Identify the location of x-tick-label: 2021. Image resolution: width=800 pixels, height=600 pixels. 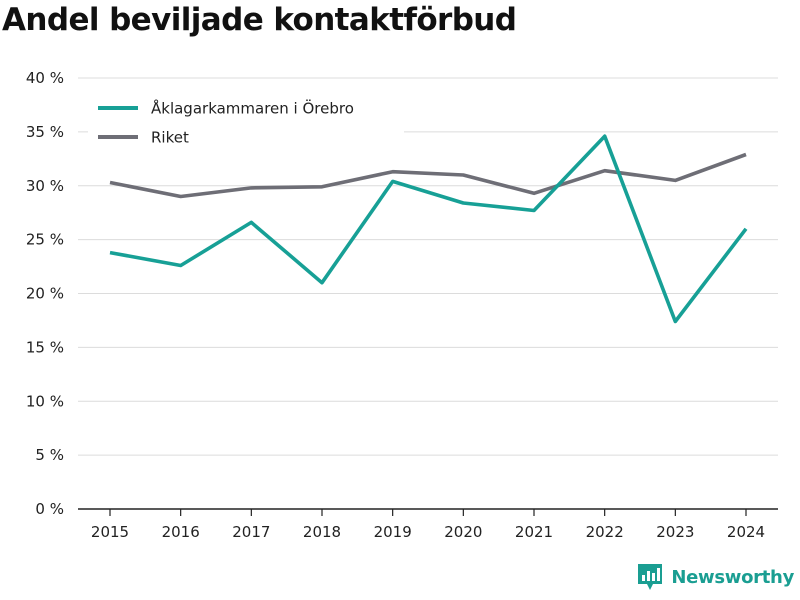
(534, 532).